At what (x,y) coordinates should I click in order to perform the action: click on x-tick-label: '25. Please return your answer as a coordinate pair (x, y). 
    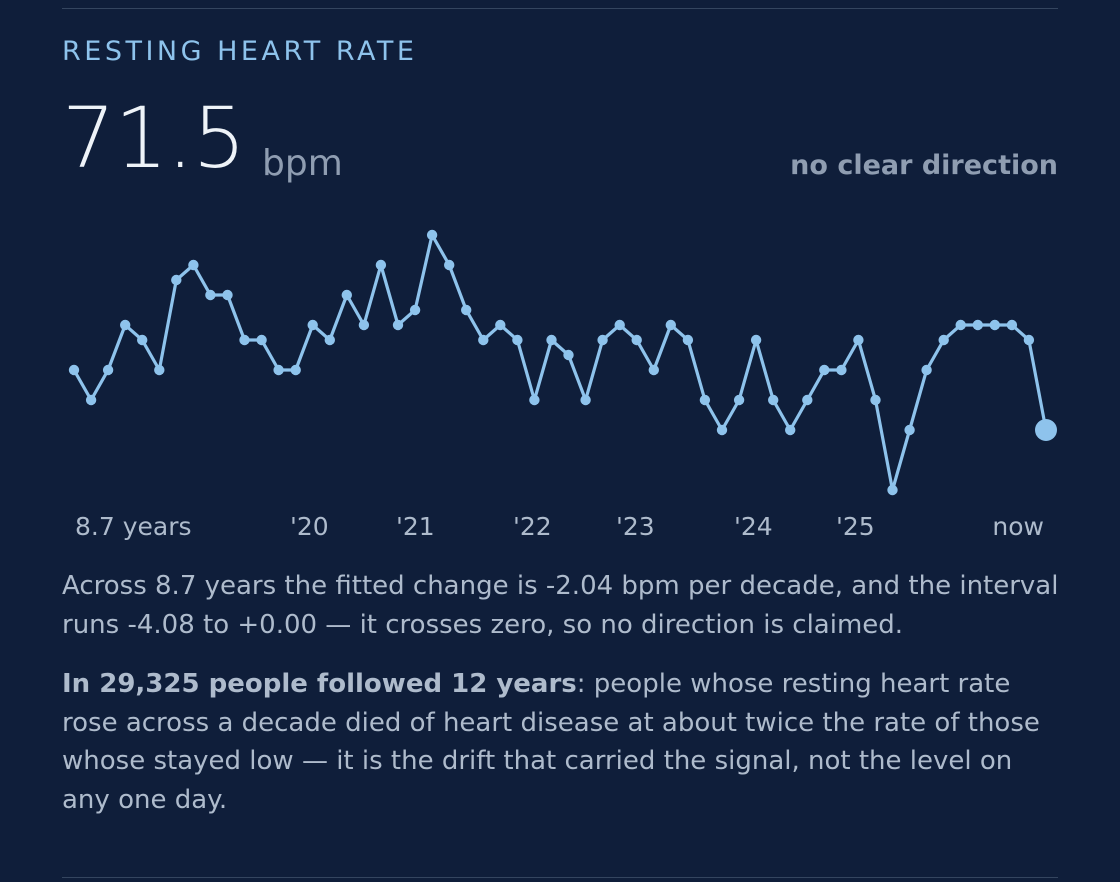
    Looking at the image, I should click on (855, 526).